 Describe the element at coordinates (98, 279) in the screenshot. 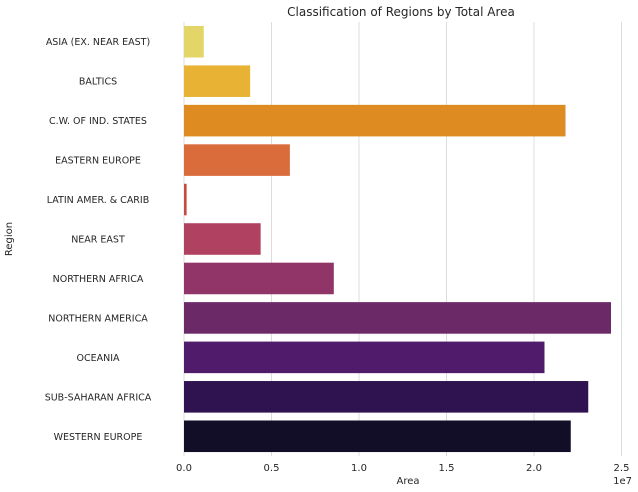

I see `y-tick-label: NORTHERN AFRICA` at that location.